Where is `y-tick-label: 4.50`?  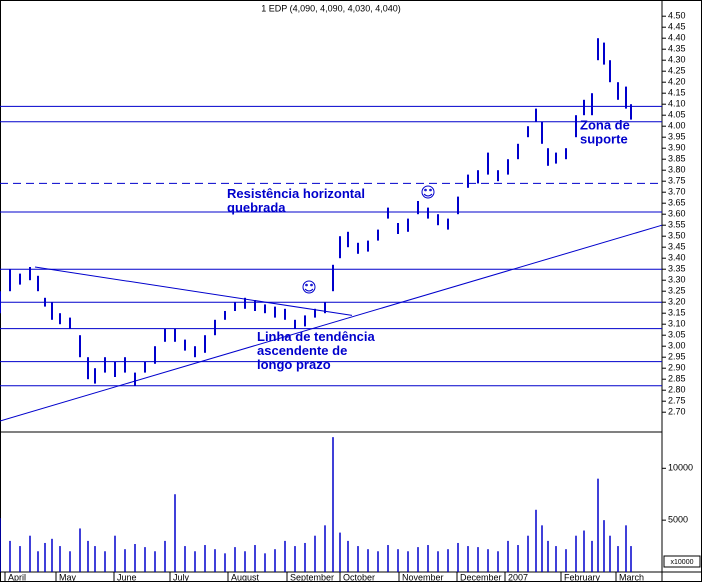
y-tick-label: 4.50 is located at coordinates (677, 16).